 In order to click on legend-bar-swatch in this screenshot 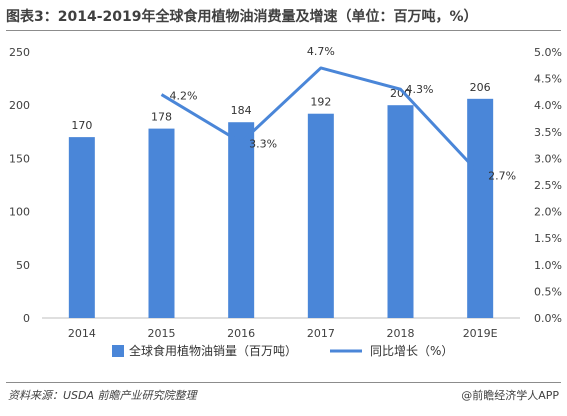, I will do `click(118, 351)`.